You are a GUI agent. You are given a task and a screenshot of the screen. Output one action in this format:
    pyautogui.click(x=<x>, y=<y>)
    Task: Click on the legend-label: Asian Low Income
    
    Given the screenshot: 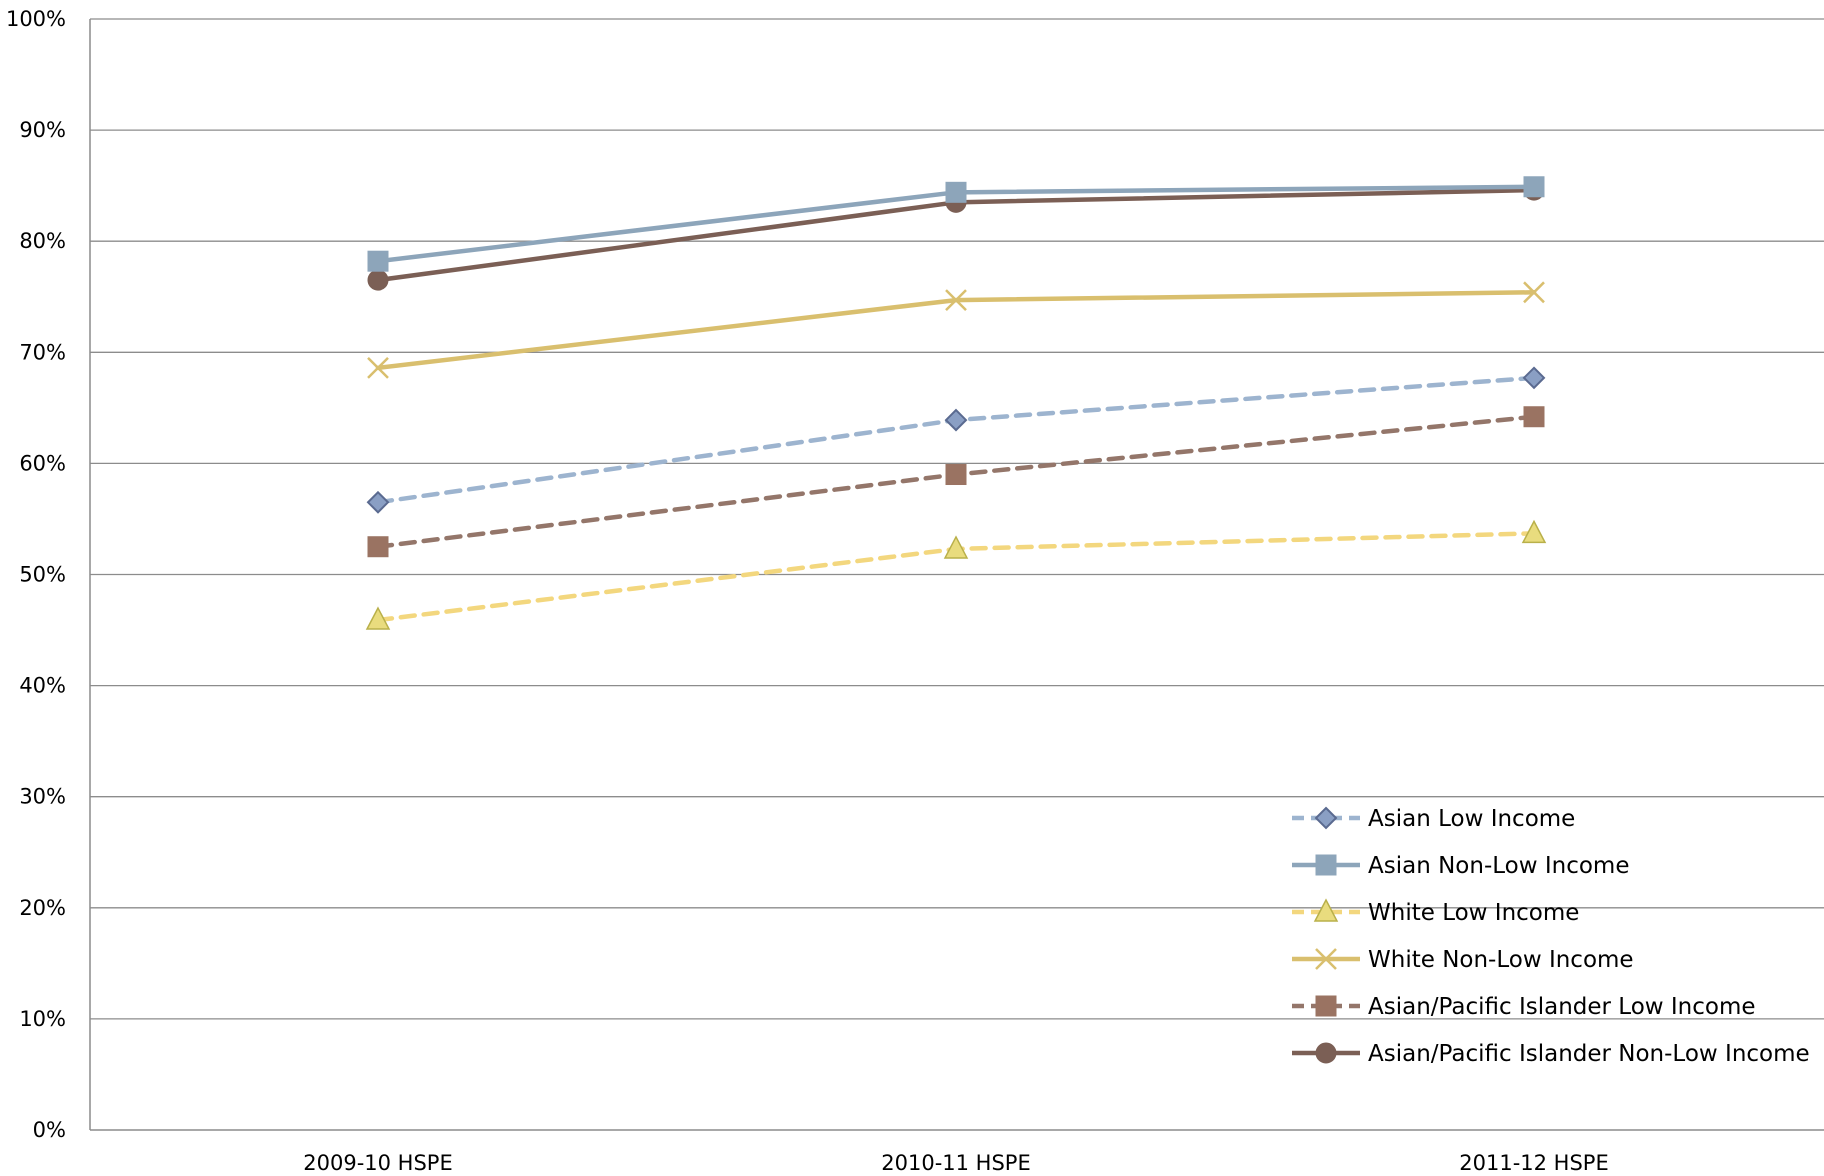 What is the action you would take?
    pyautogui.click(x=1471, y=819)
    